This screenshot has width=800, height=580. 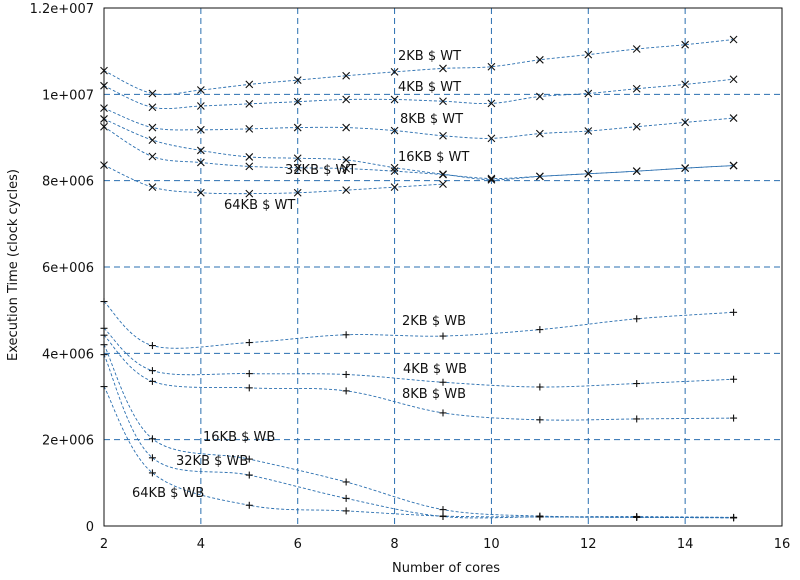 What do you see at coordinates (62, 268) in the screenshot?
I see `y-tick-labels: 0 2e+006 4e+006 6e+006 8e+006 1e+007 1.2e+007` at bounding box center [62, 268].